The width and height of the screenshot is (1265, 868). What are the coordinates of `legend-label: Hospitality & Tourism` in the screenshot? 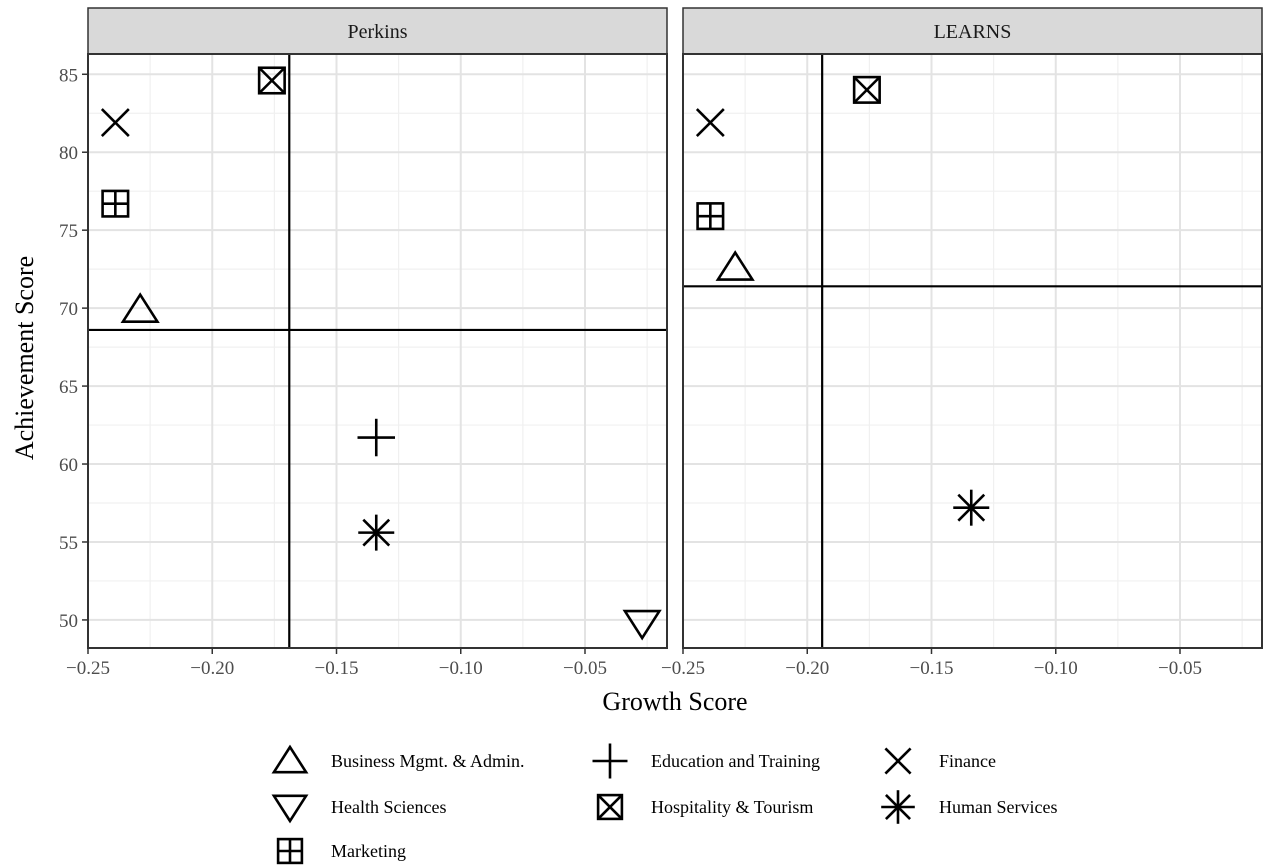 It's located at (732, 807).